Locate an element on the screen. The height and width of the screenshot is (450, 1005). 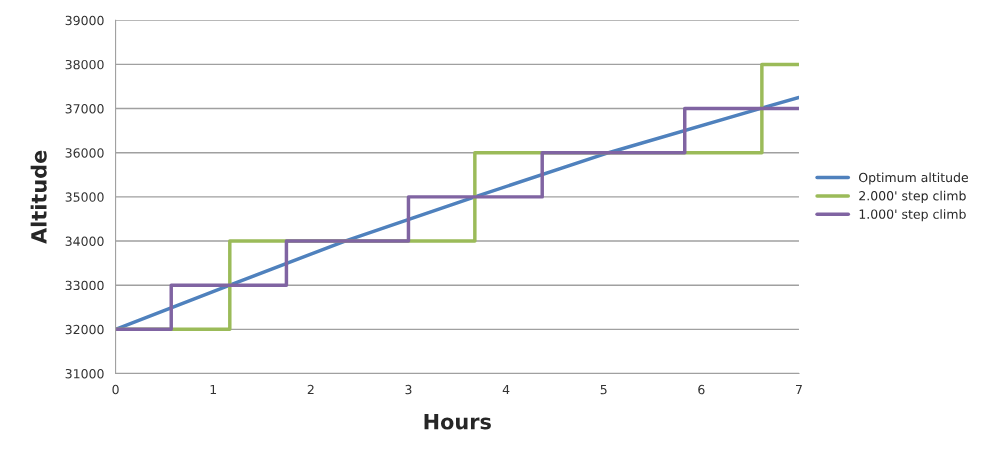
y-tick-label: 33000 is located at coordinates (84, 285).